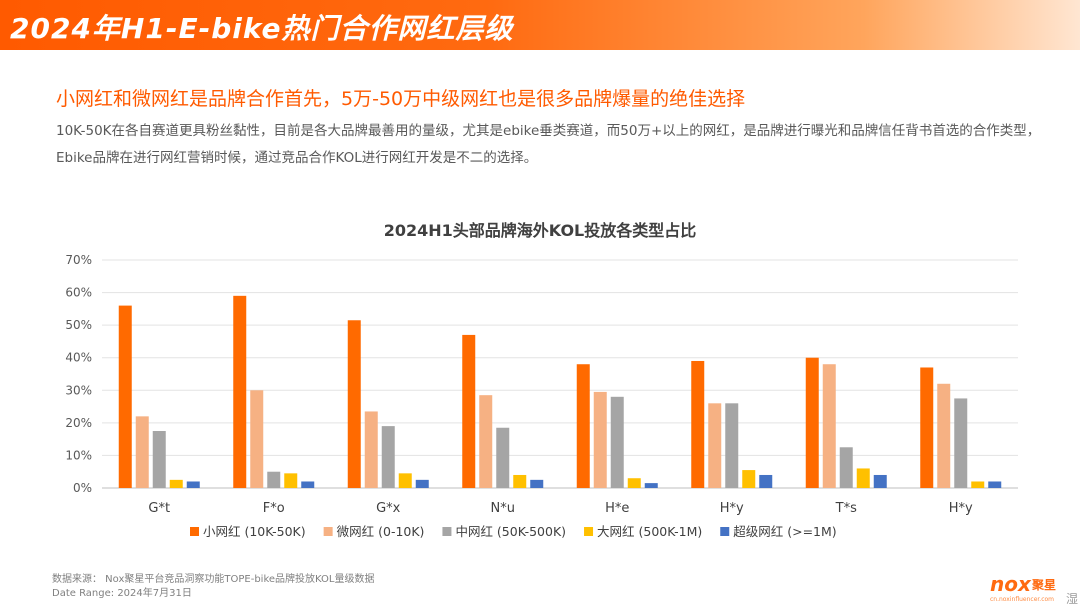 The image size is (1080, 616). What do you see at coordinates (262, 28) in the screenshot?
I see `page-title: 2024年H1-E-bike热门合作网红层级` at bounding box center [262, 28].